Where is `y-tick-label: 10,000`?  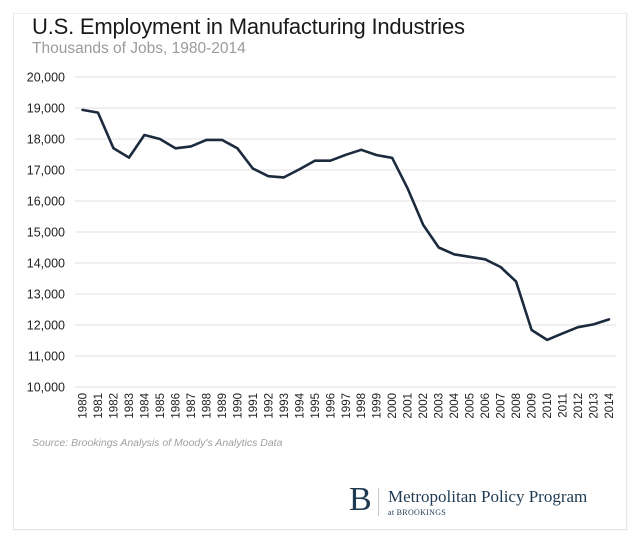 y-tick-label: 10,000 is located at coordinates (46, 388).